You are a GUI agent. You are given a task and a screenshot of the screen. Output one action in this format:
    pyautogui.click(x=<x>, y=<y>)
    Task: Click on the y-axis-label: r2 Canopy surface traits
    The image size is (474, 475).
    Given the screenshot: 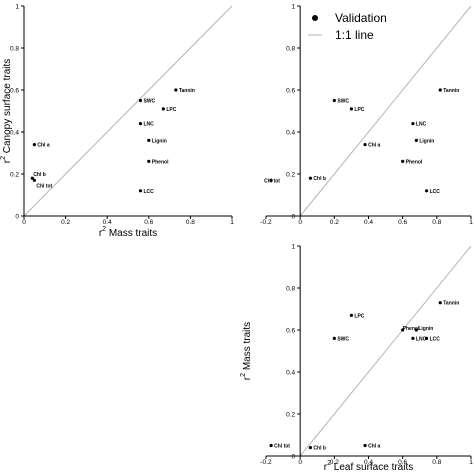 What is the action you would take?
    pyautogui.click(x=6, y=111)
    